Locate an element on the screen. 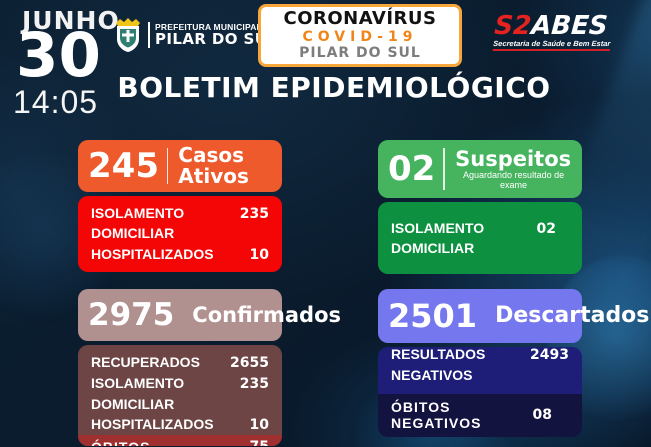  banner-covid19-text: COVID-19 is located at coordinates (360, 36).